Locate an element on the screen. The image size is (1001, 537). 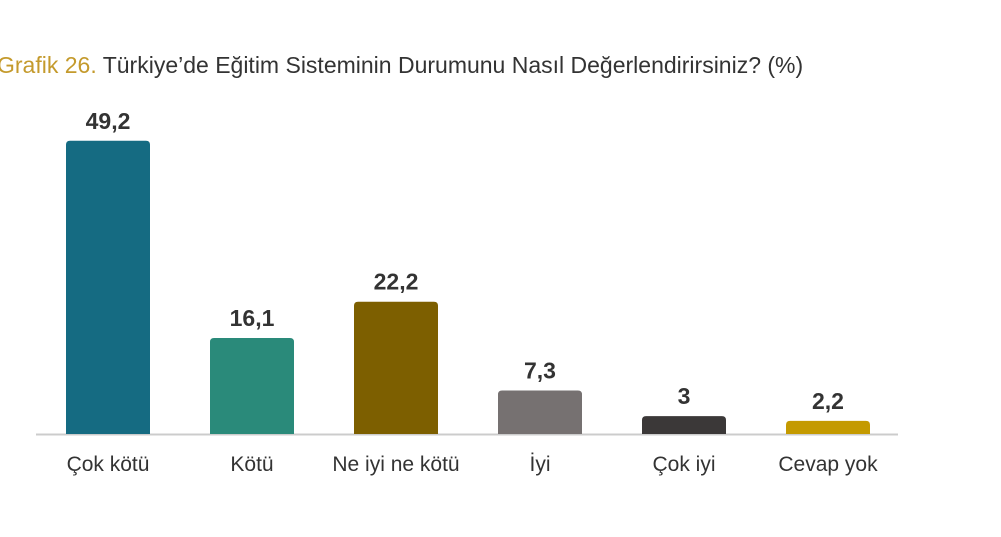
bar-value-label: 22,2 is located at coordinates (396, 282).